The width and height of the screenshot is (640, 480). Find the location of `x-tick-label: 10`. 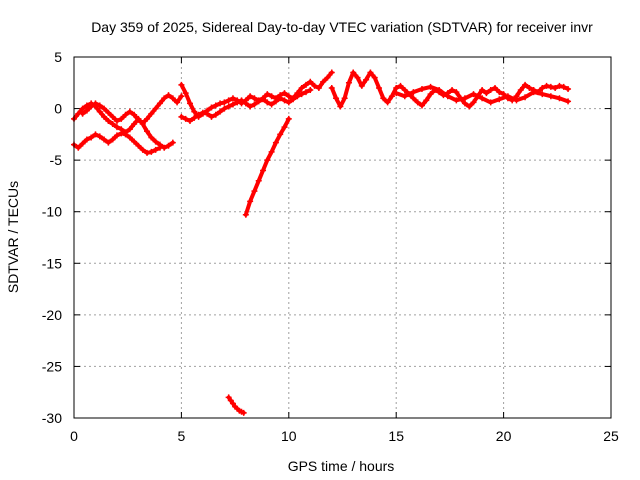

x-tick-label: 10 is located at coordinates (289, 436).